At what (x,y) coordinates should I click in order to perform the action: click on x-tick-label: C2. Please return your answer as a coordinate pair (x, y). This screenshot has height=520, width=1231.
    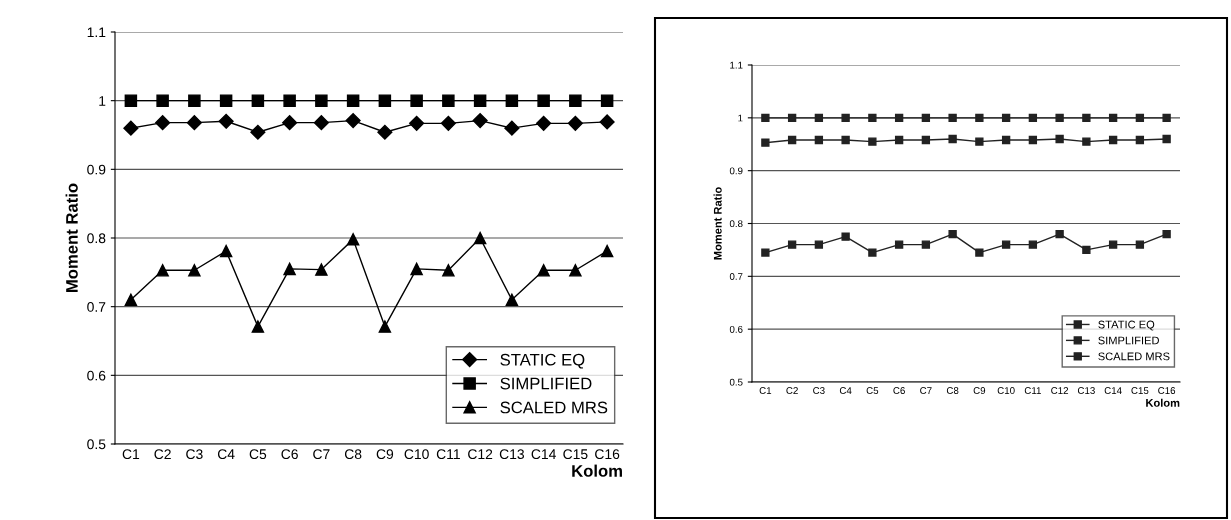
    Looking at the image, I should click on (792, 390).